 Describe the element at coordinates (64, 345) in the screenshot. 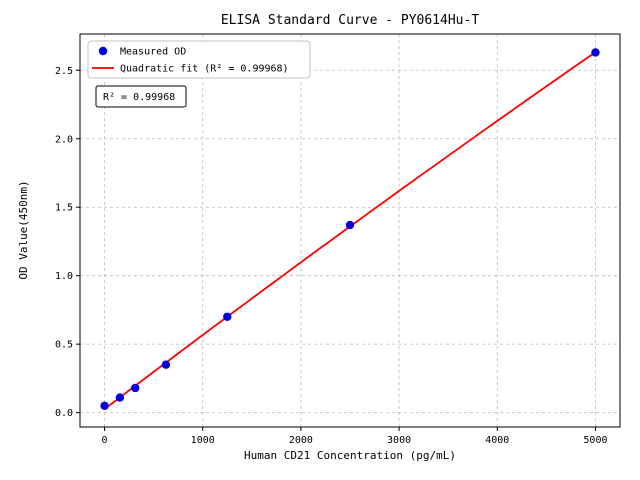

I see `y-tick-label: 0.5` at that location.